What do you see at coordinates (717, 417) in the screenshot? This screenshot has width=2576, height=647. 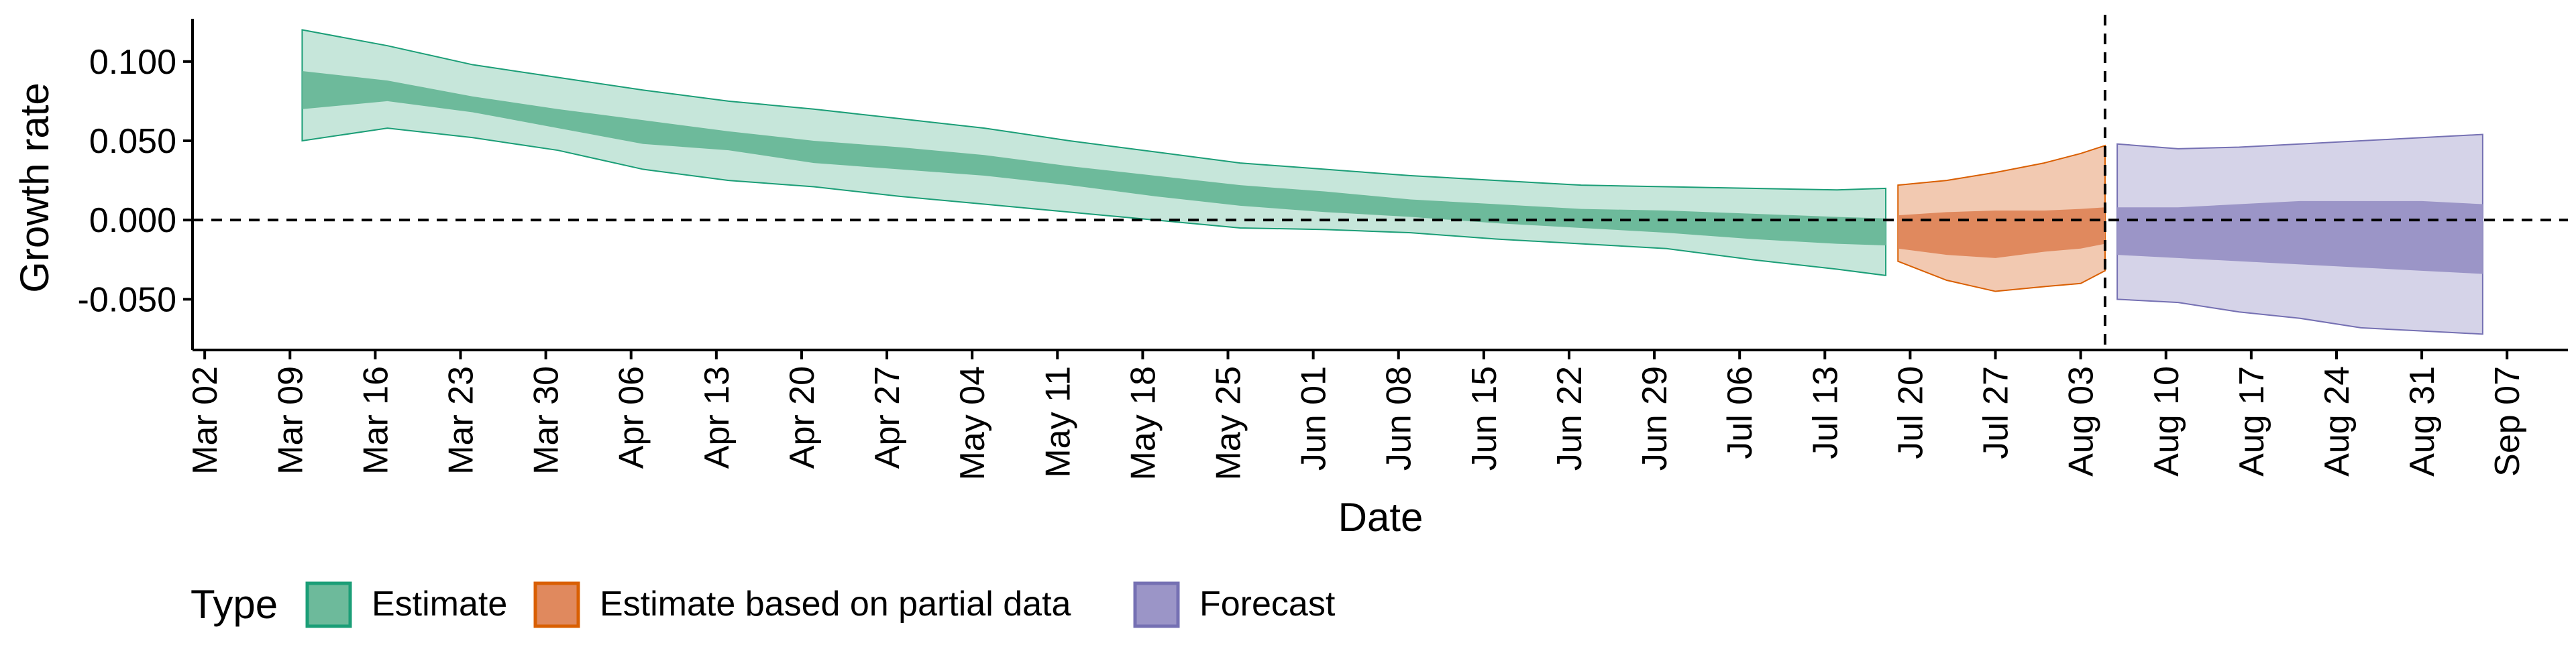 I see `x-tick-label: Apr 13` at bounding box center [717, 417].